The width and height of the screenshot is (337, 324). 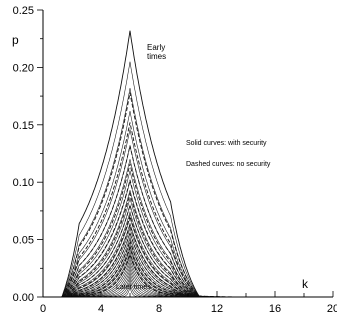 I want to click on x-axis-label: k, so click(x=305, y=284).